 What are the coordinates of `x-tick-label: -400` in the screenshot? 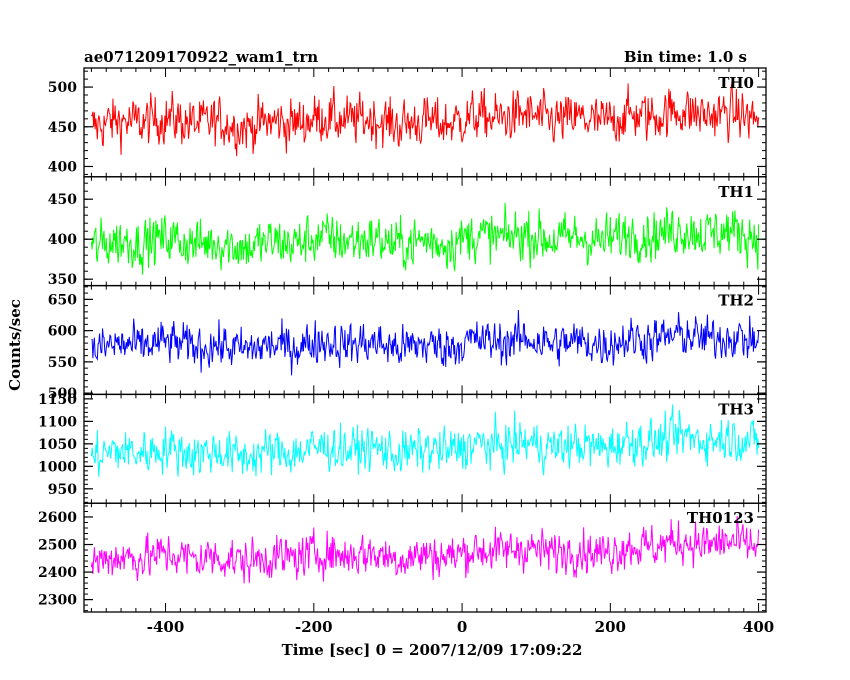 It's located at (166, 627).